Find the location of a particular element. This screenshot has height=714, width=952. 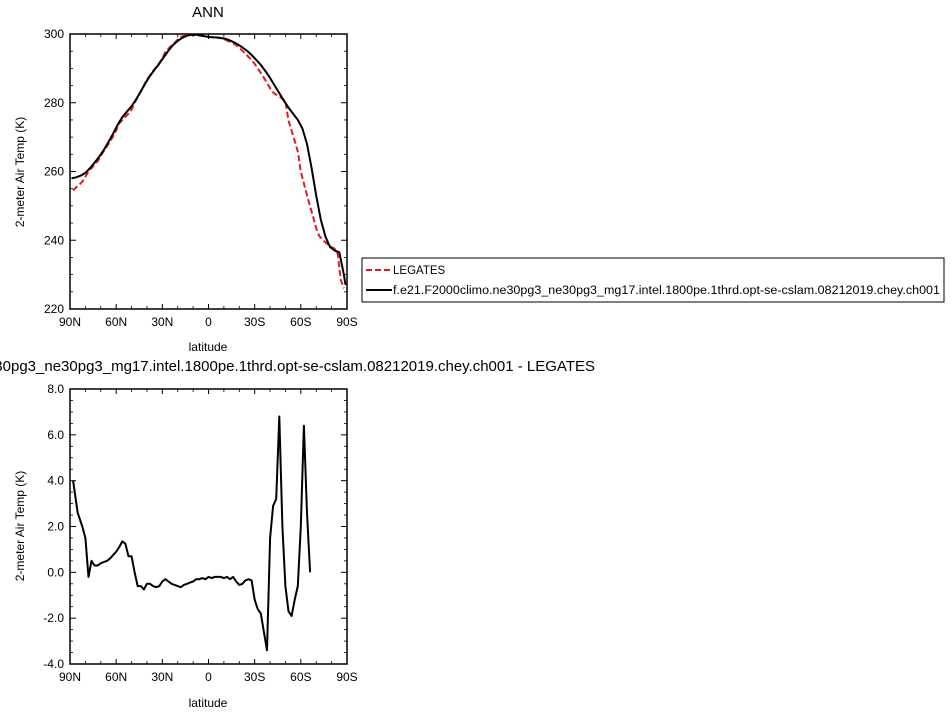

y-tick-label: 0.0 is located at coordinates (55, 572).